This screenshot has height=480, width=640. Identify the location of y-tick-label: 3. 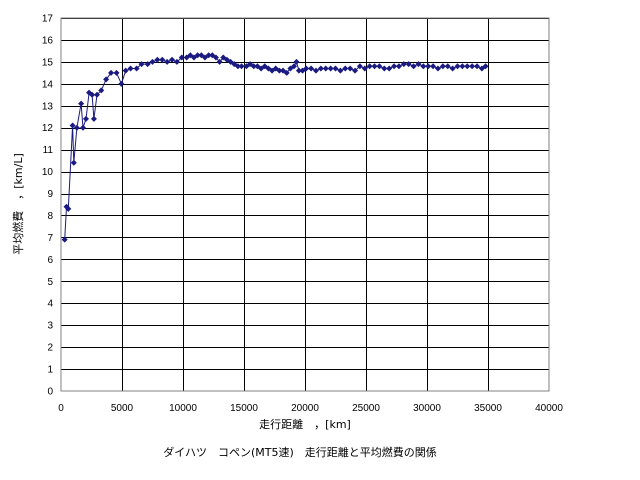
(50, 326).